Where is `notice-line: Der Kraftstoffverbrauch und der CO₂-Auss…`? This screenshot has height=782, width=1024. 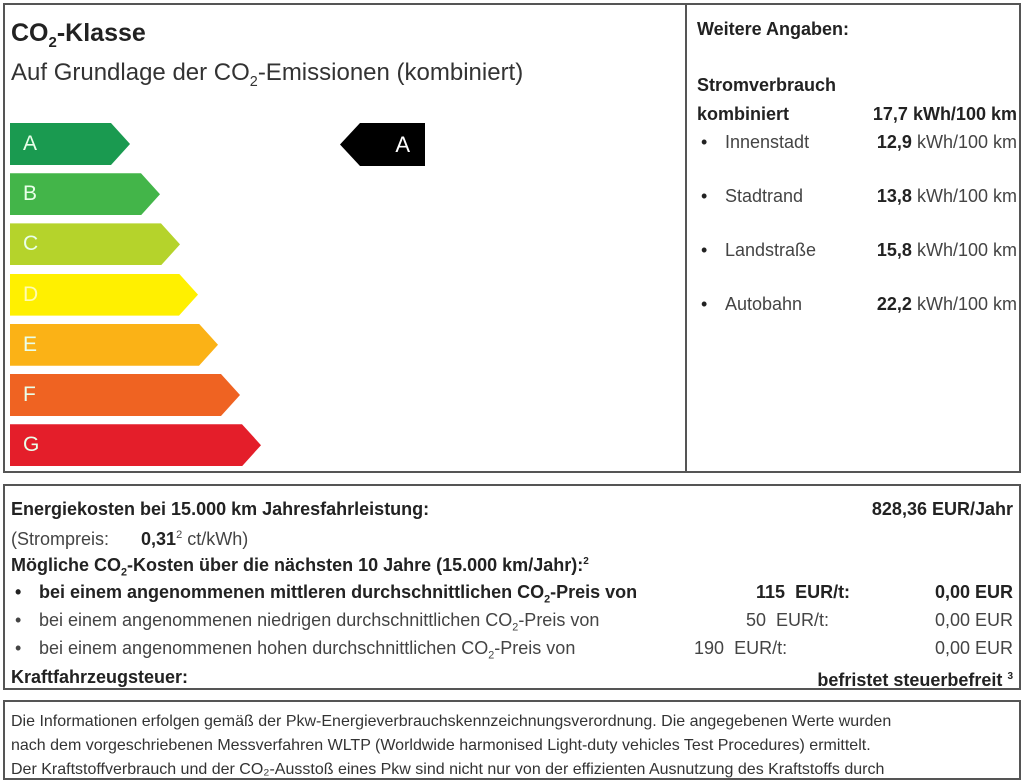
notice-line: Der Kraftstoffverbrauch und der CO₂-Auss… is located at coordinates (448, 769).